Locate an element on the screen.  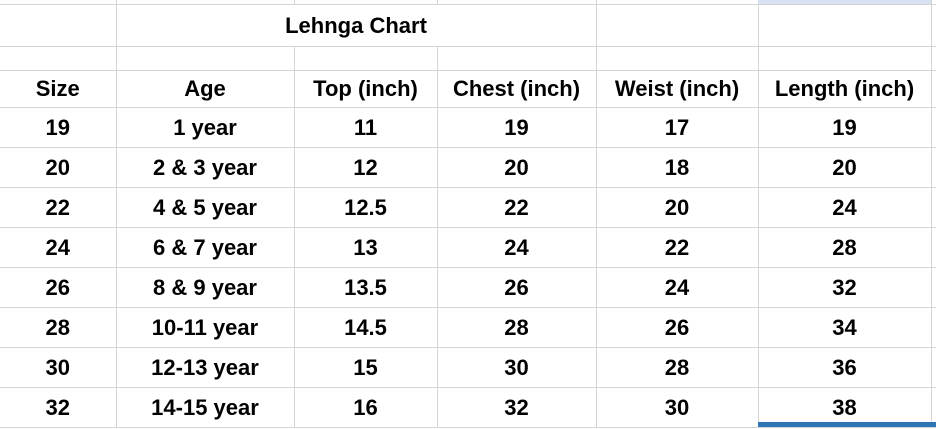
table-cell: 15 is located at coordinates (365, 367).